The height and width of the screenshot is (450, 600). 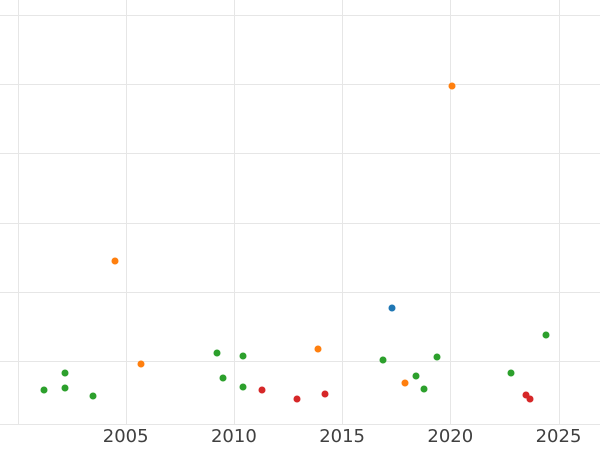 I want to click on x-tick-label-2015: 2015, so click(x=342, y=436).